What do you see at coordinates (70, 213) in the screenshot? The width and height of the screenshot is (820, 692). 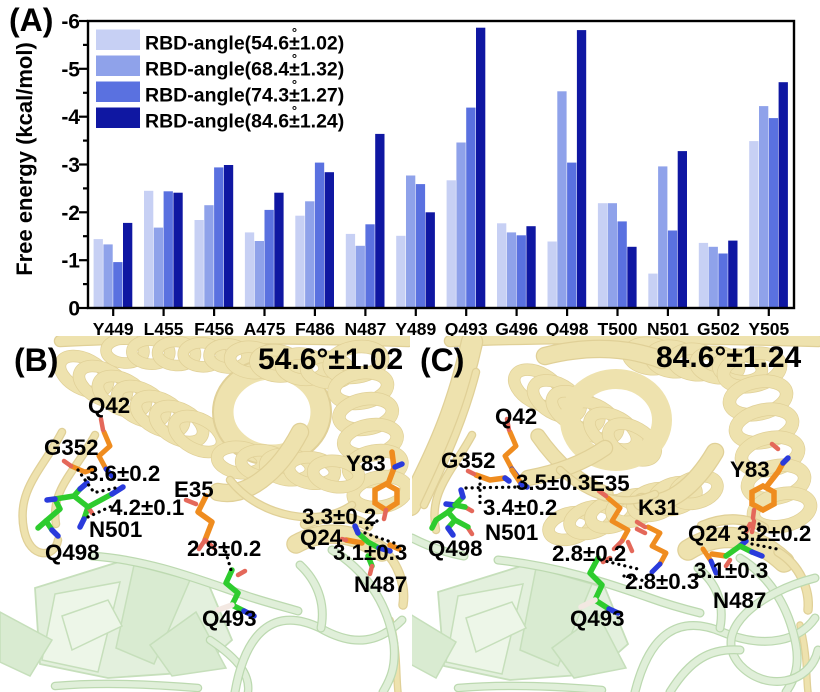 I see `svg-text: -2` at bounding box center [70, 213].